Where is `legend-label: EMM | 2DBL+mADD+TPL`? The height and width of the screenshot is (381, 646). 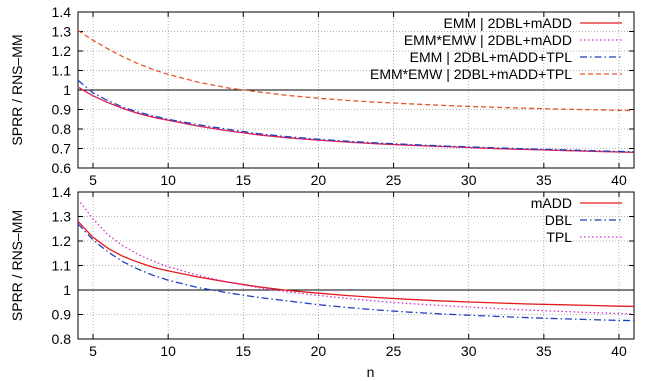 legend-label: EMM | 2DBL+mADD+TPL is located at coordinates (491, 57).